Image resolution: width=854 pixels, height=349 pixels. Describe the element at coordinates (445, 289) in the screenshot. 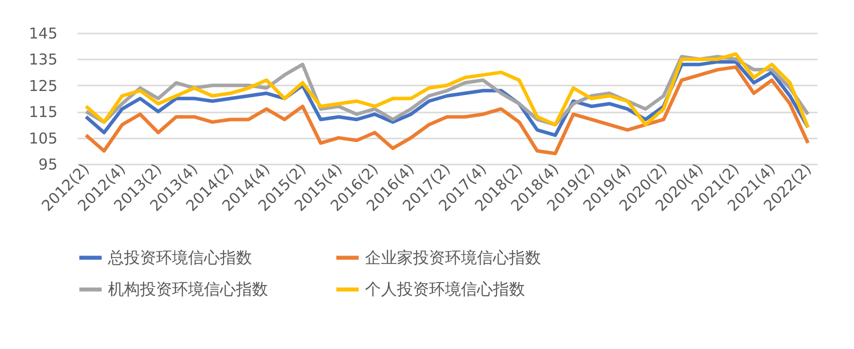

I see `legend-label: 个人投资环境信心指数` at that location.